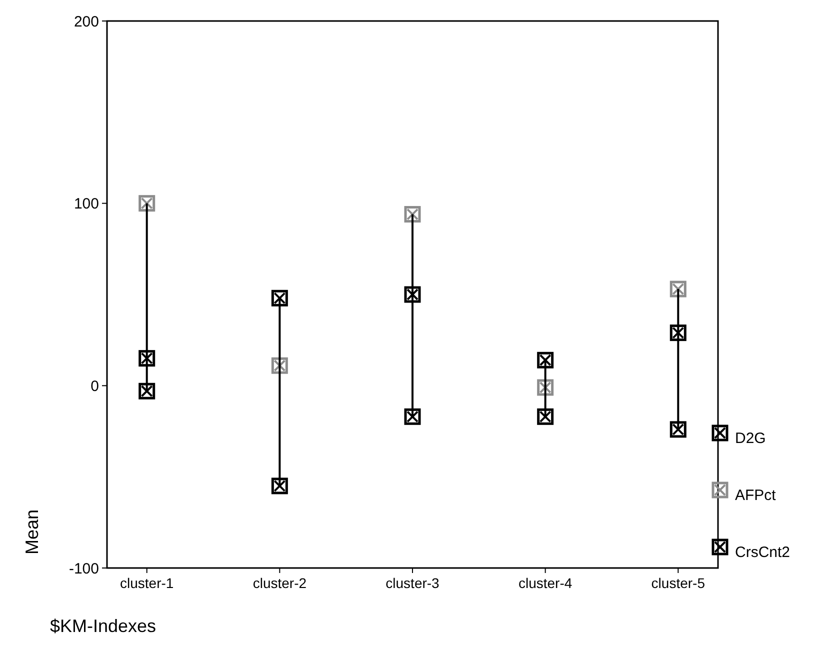  I want to click on x-tick-label: cluster-3, so click(413, 583).